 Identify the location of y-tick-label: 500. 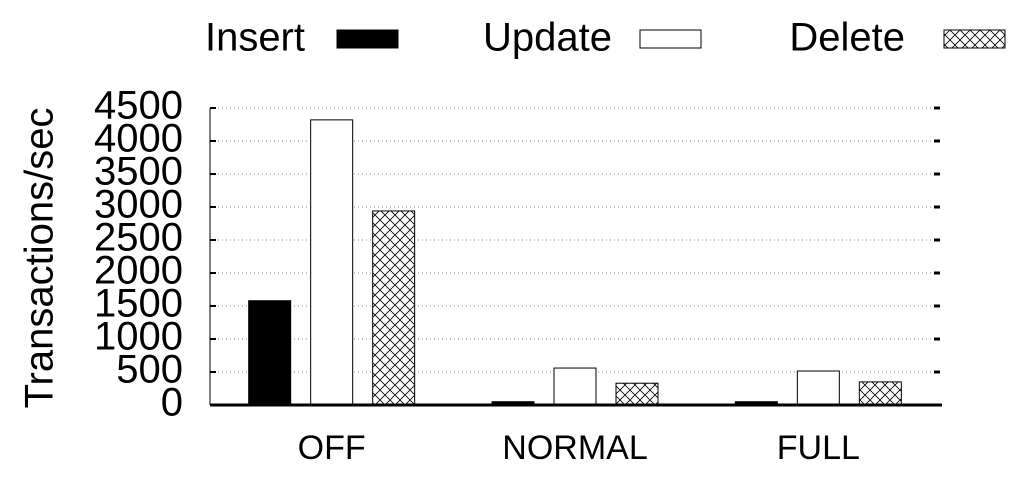
(149, 370).